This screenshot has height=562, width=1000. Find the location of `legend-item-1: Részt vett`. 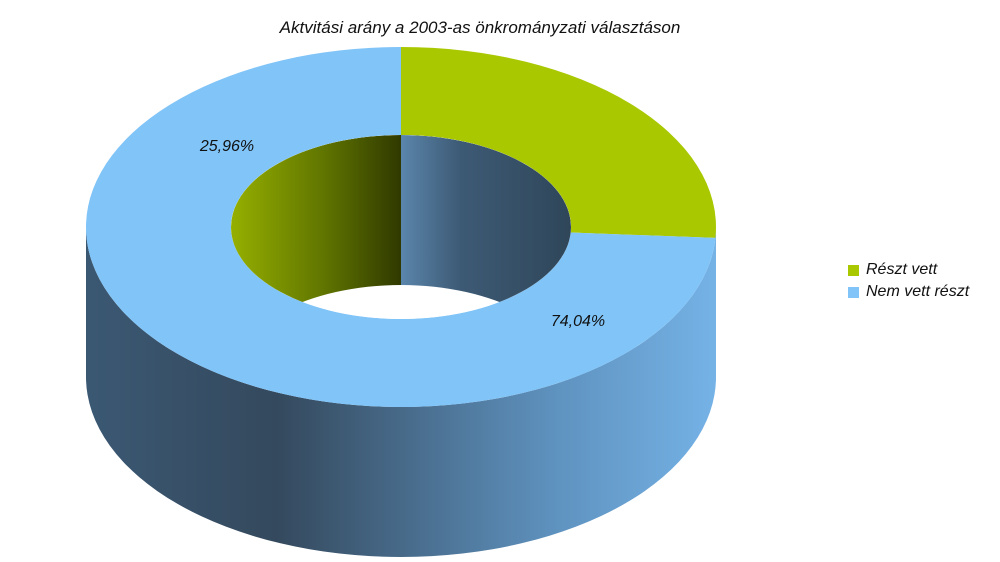

legend-item-1: Részt vett is located at coordinates (908, 270).